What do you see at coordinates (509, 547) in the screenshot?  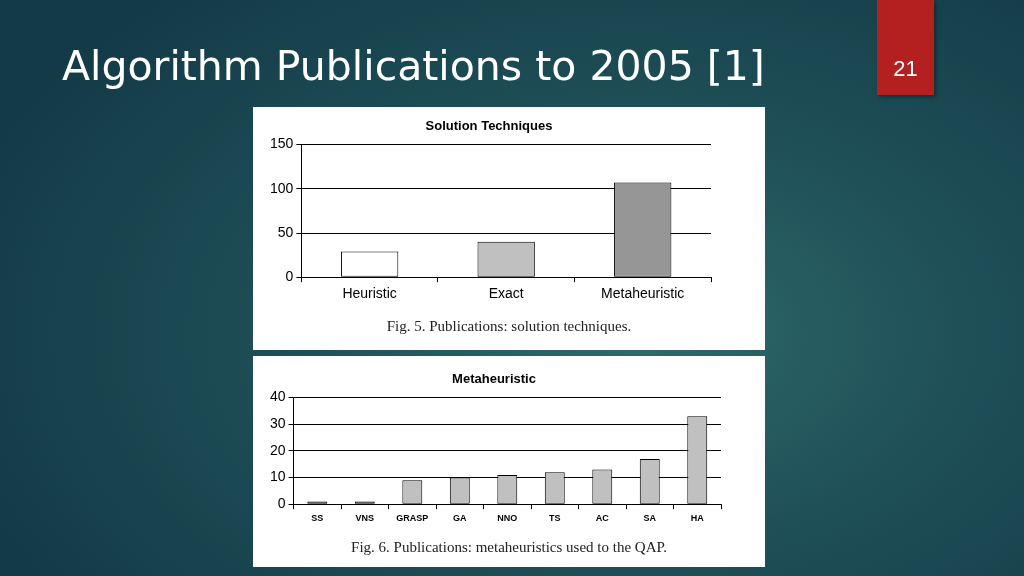 I see `caption: Fig. 6. Publications: metaheuristics used to the QAP.` at bounding box center [509, 547].